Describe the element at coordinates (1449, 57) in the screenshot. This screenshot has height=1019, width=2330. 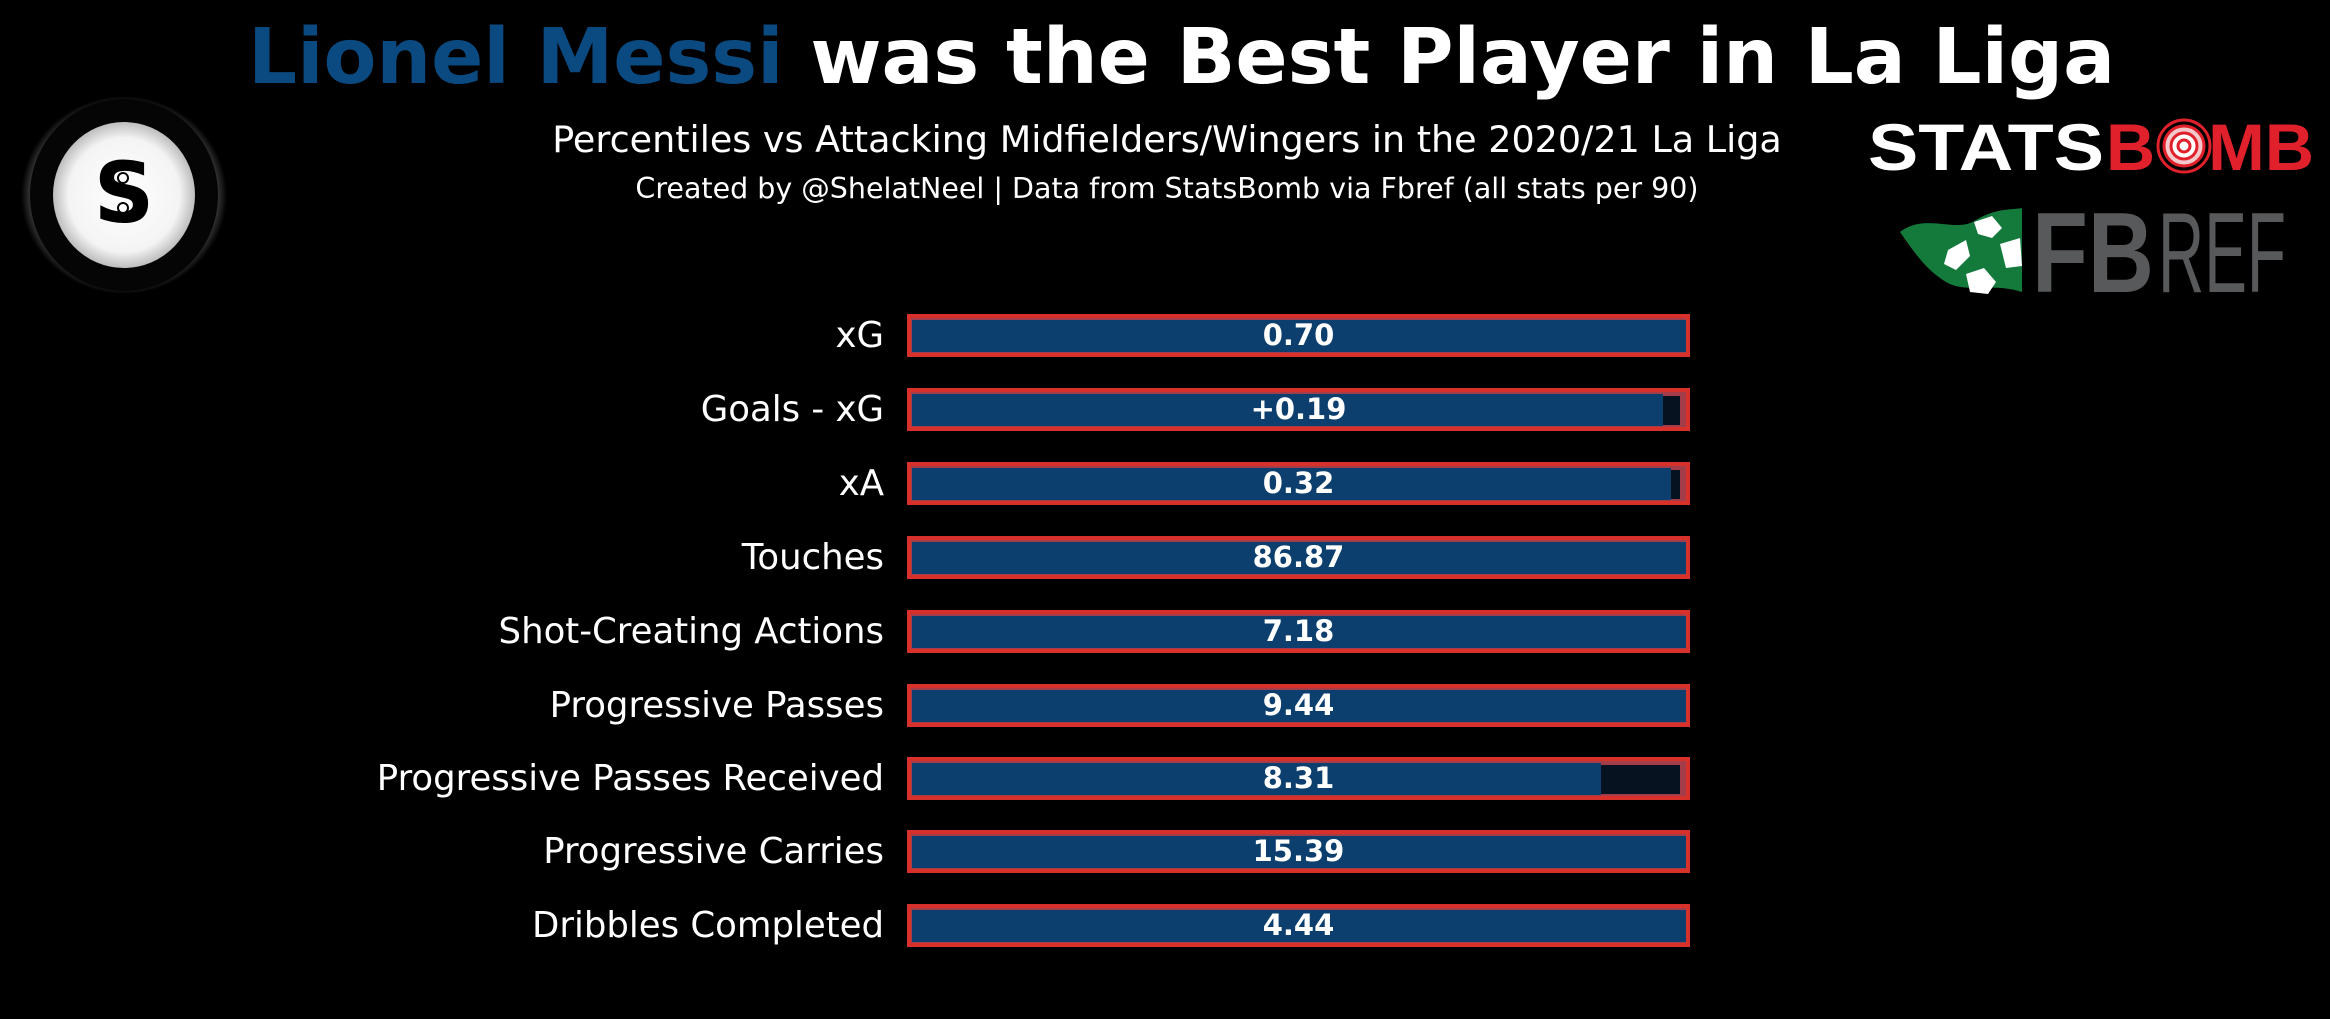
I see `title-rest: was the Best Player in La Liga` at that location.